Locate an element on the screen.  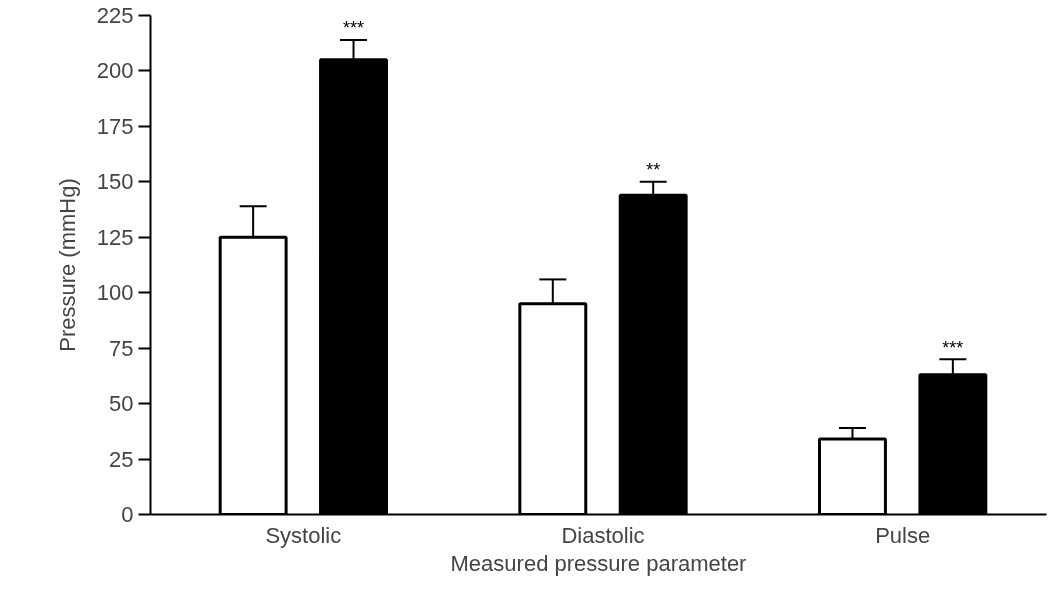
x-tick-label: Pulse is located at coordinates (903, 535).